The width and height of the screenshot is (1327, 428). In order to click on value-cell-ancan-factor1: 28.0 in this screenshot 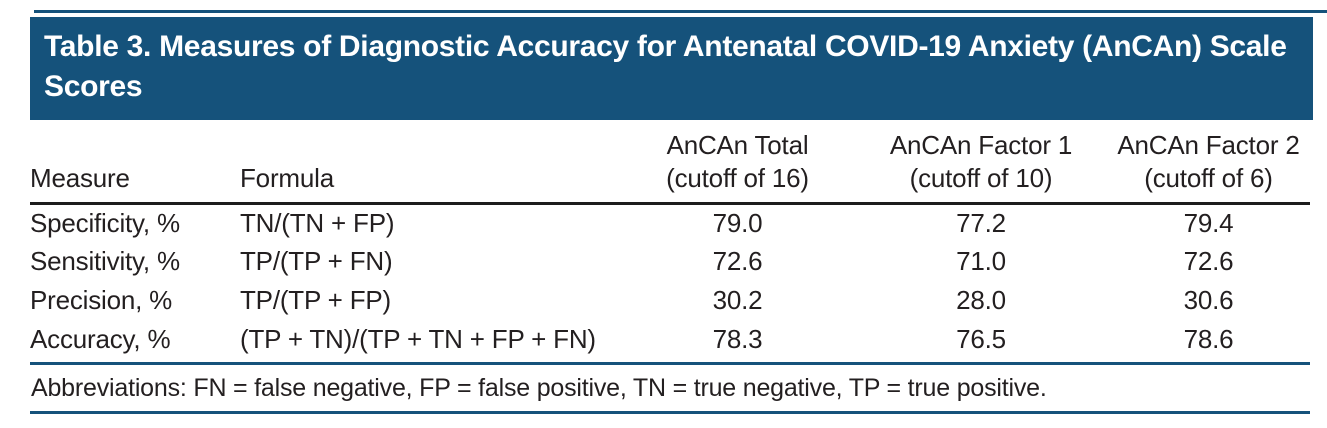, I will do `click(981, 300)`.